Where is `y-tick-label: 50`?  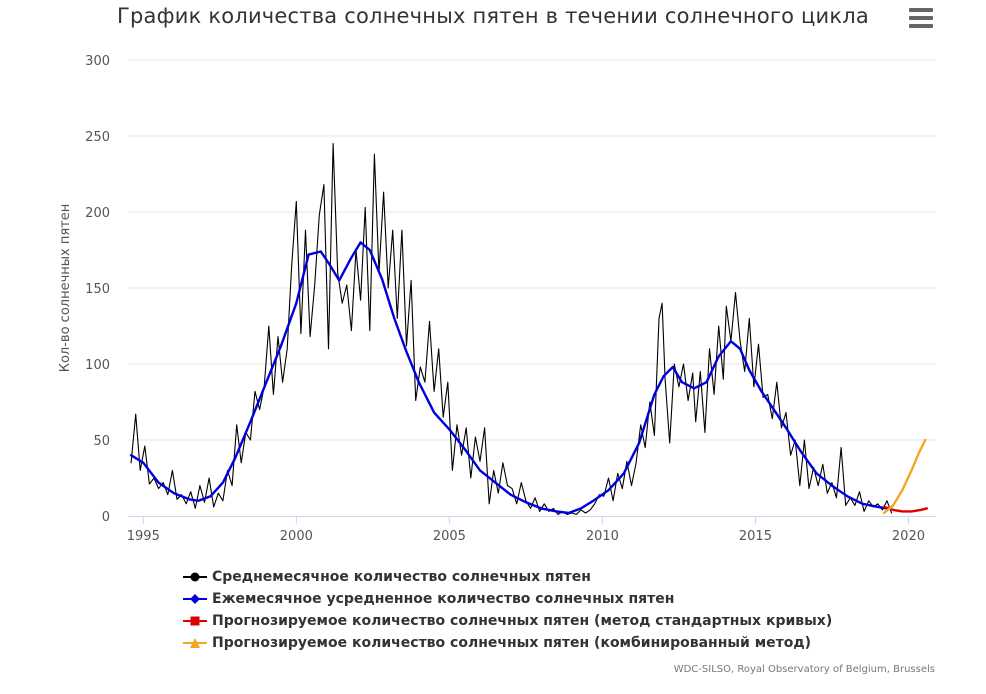
y-tick-label: 50 is located at coordinates (101, 441).